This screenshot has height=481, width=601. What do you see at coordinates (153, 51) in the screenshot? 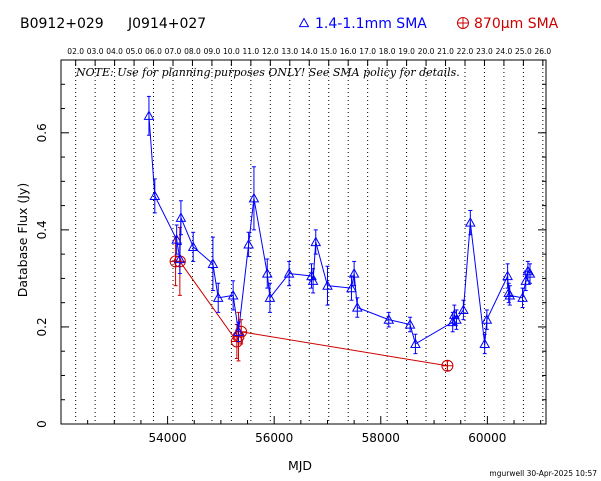
I see `year-label: 06.0` at bounding box center [153, 51].